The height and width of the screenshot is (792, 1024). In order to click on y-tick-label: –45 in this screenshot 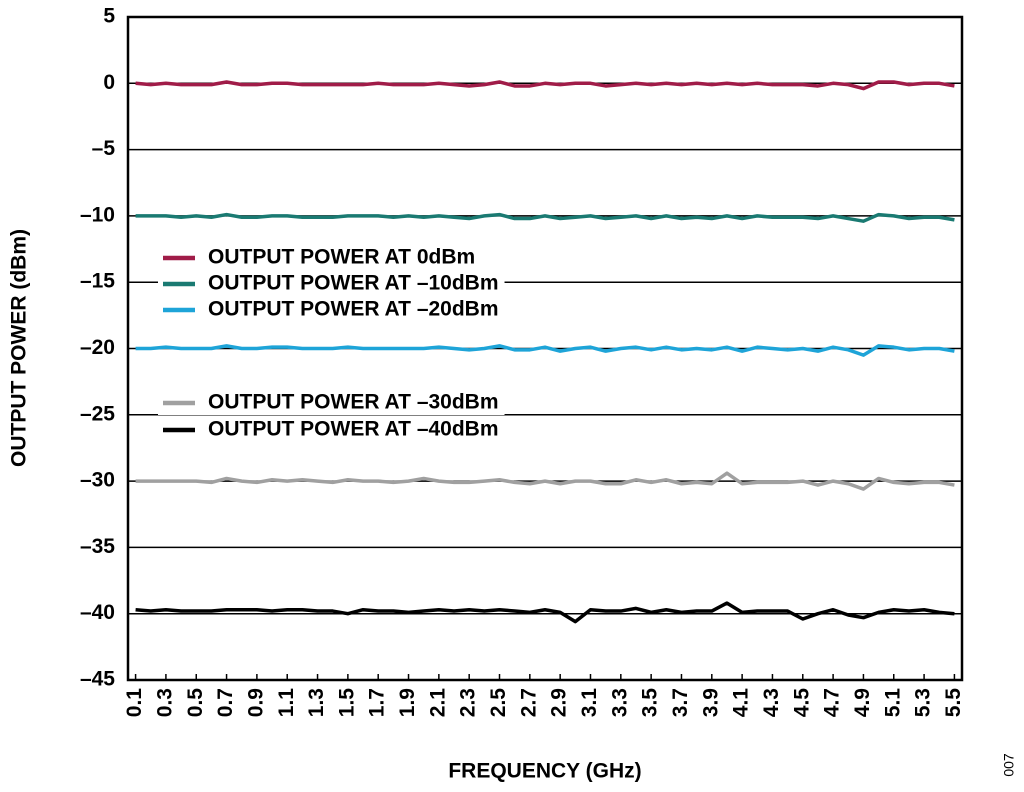, I will do `click(97, 679)`.